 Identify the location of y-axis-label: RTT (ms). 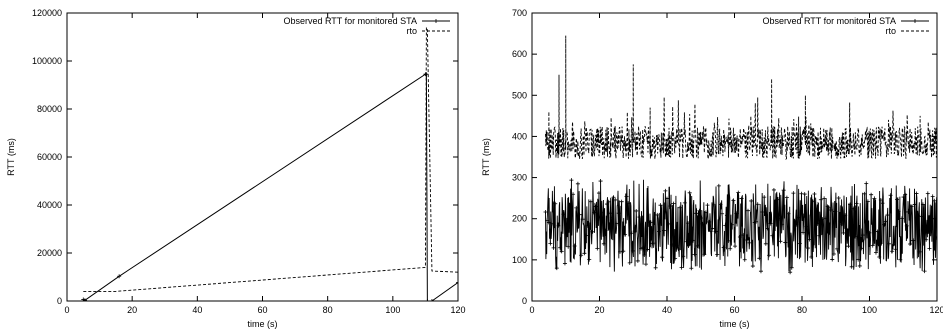
(486, 157).